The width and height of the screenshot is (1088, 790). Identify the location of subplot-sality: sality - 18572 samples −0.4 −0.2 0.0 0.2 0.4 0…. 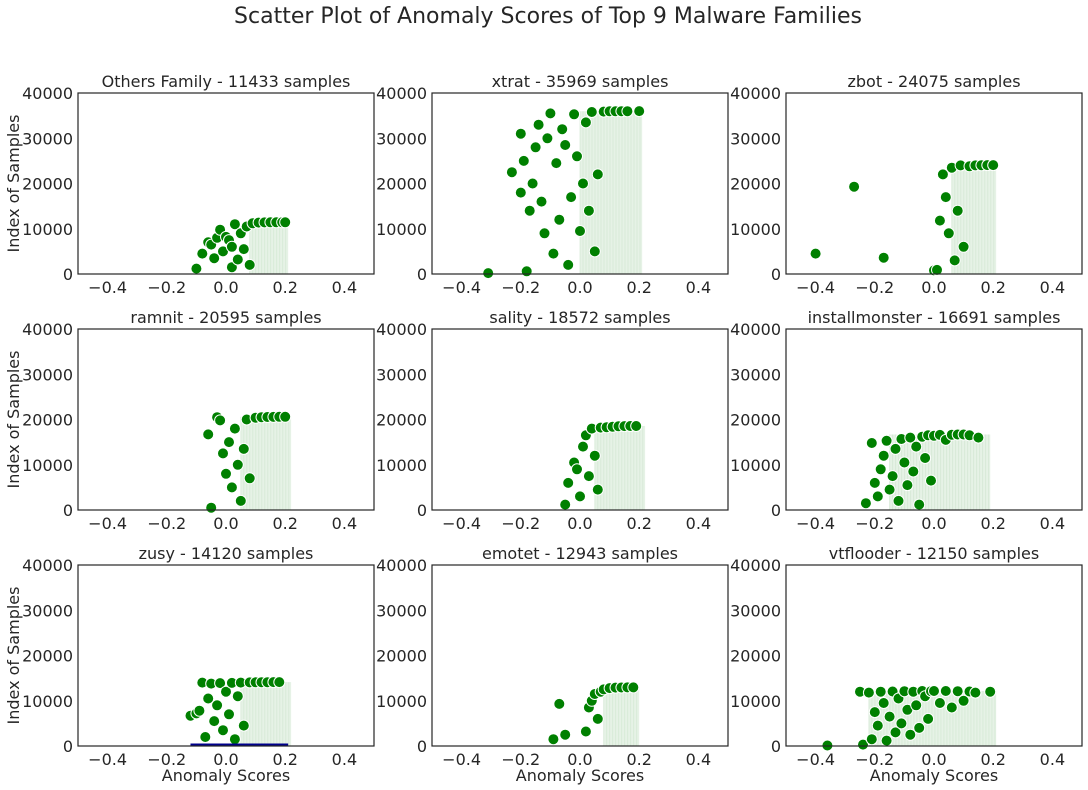
(552, 420).